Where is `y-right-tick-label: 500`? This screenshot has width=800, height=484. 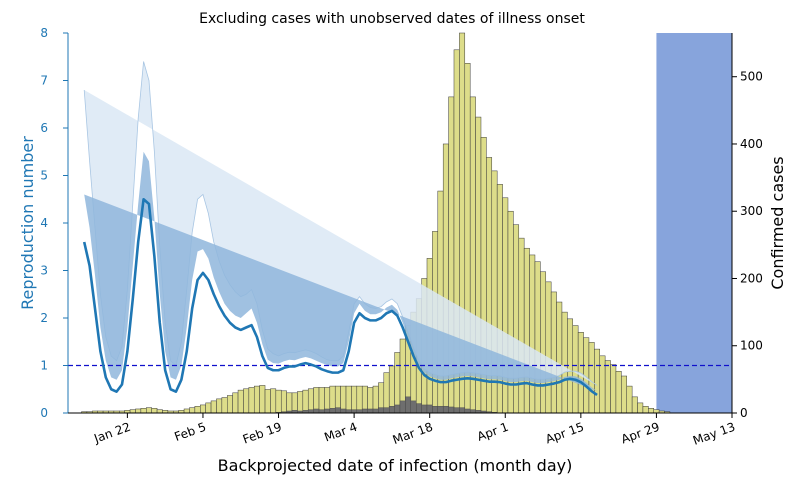 y-right-tick-label: 500 is located at coordinates (751, 77).